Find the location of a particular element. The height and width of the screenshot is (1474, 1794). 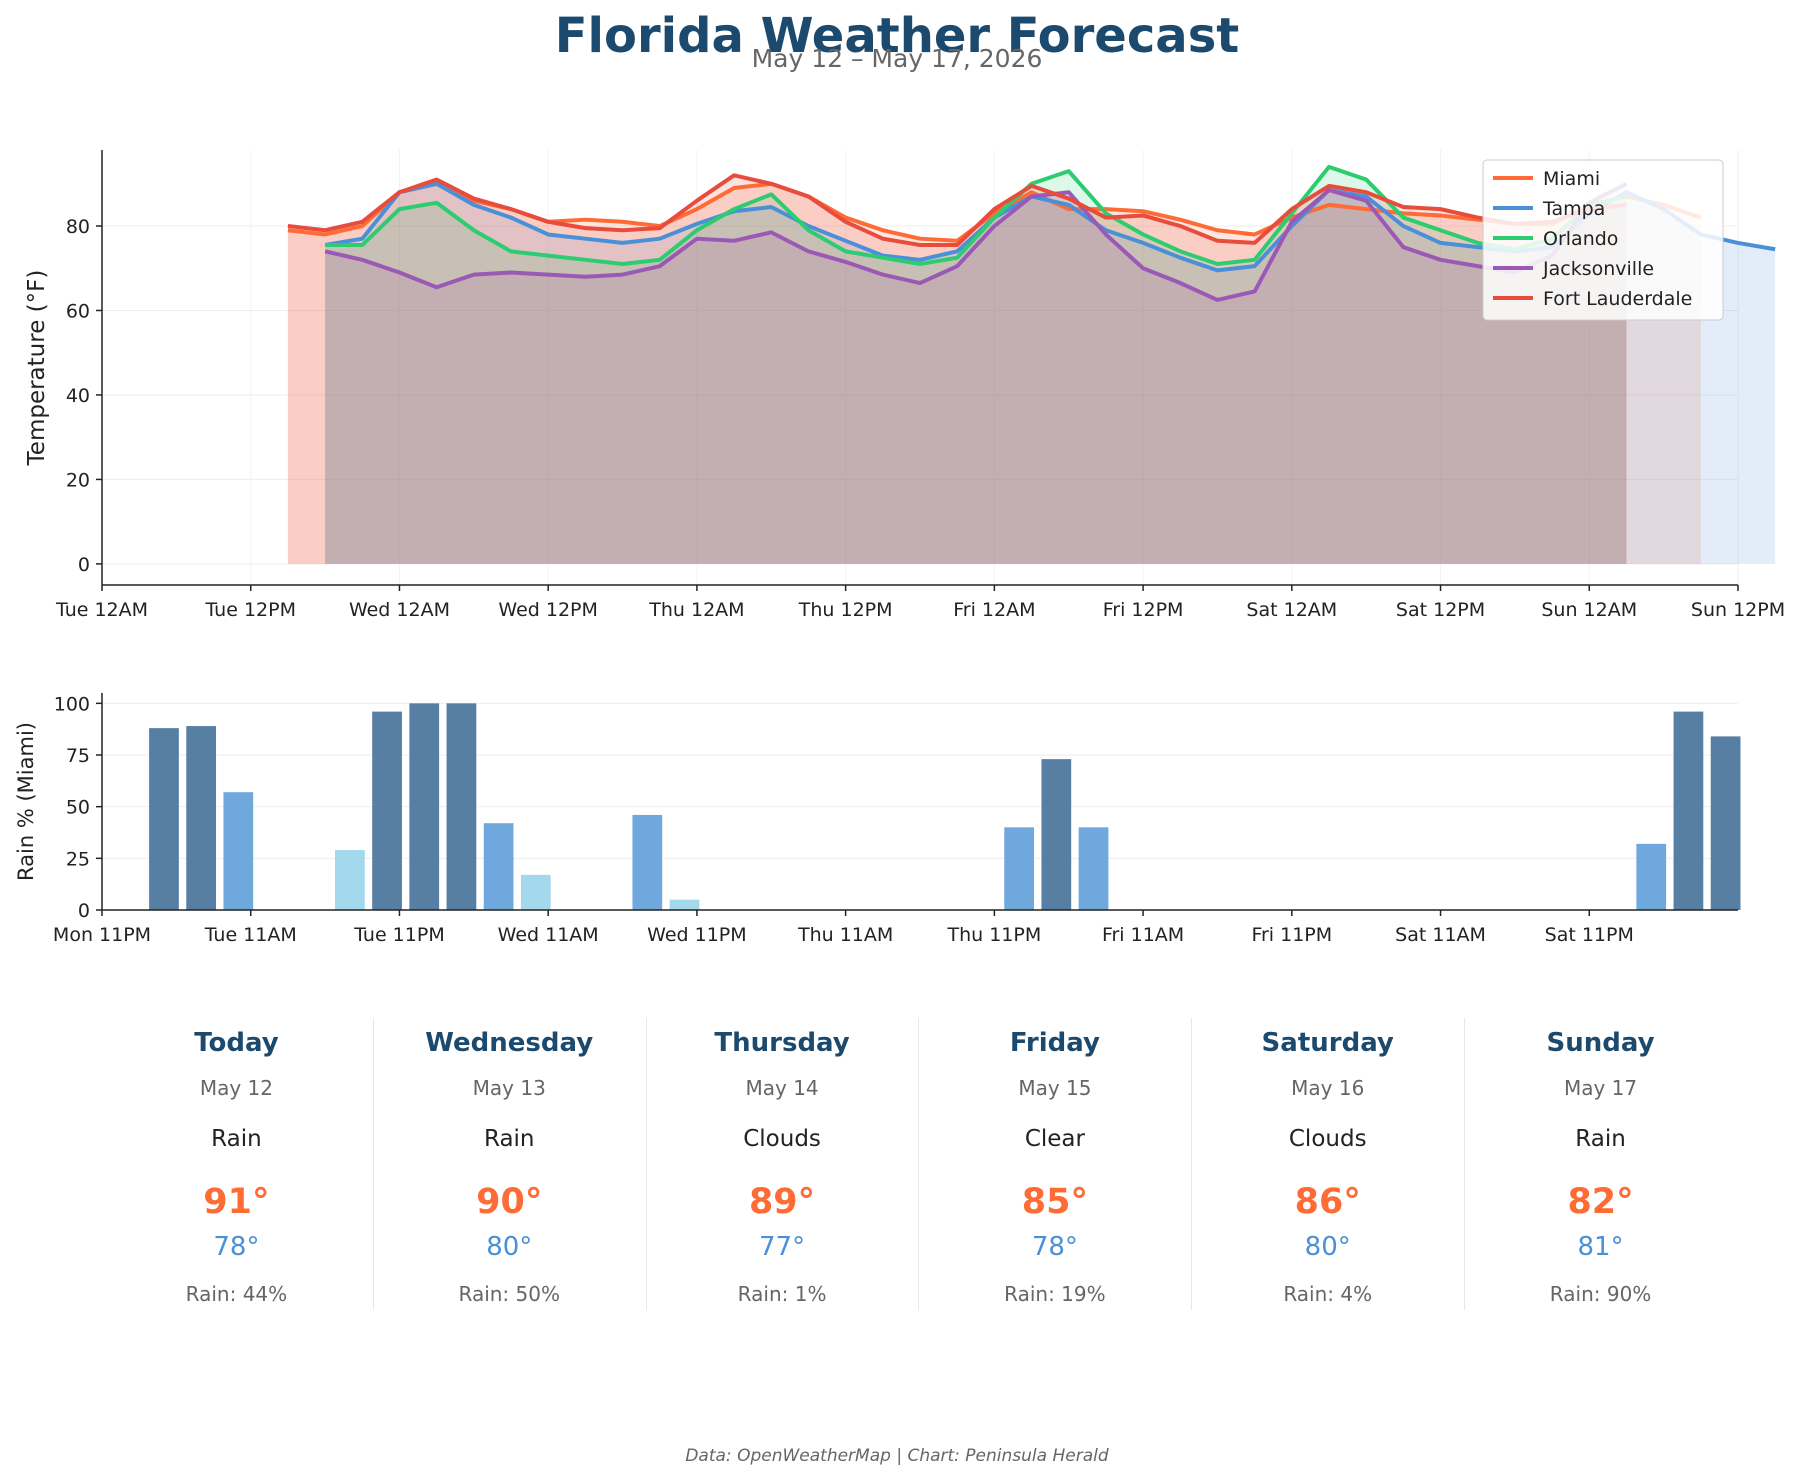

x-tick-label: Tue 11PM is located at coordinates (399, 935).